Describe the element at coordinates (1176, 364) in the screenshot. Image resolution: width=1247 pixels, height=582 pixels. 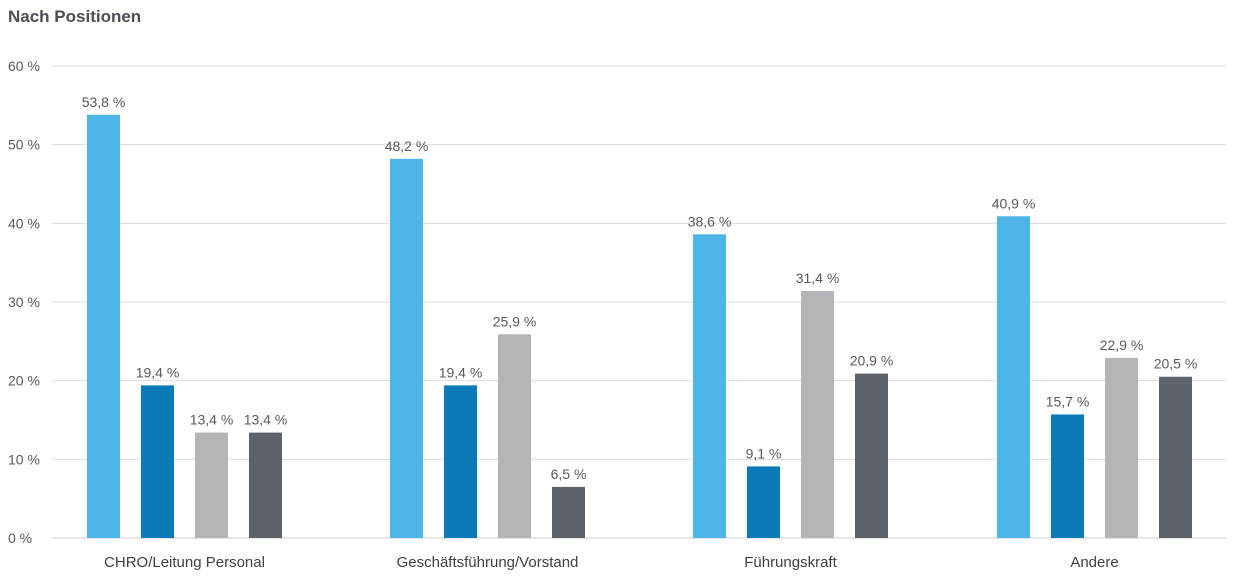
I see `data-label: 20,5 %` at that location.